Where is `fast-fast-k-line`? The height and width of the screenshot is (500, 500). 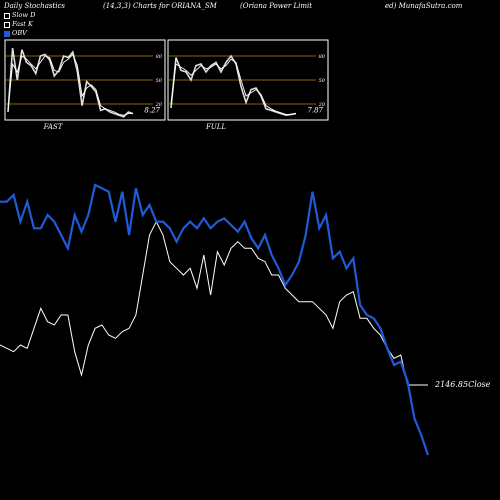 fast-fast-k-line is located at coordinates (70, 82).